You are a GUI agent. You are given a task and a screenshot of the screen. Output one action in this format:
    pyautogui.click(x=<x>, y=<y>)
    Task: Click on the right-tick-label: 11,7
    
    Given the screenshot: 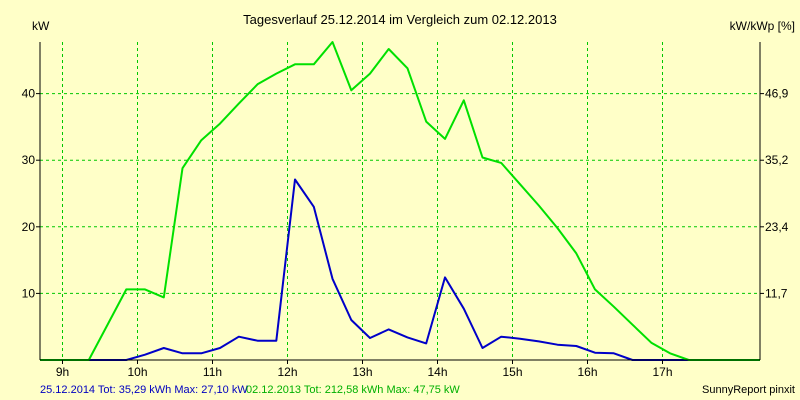 What is the action you would take?
    pyautogui.click(x=776, y=293)
    